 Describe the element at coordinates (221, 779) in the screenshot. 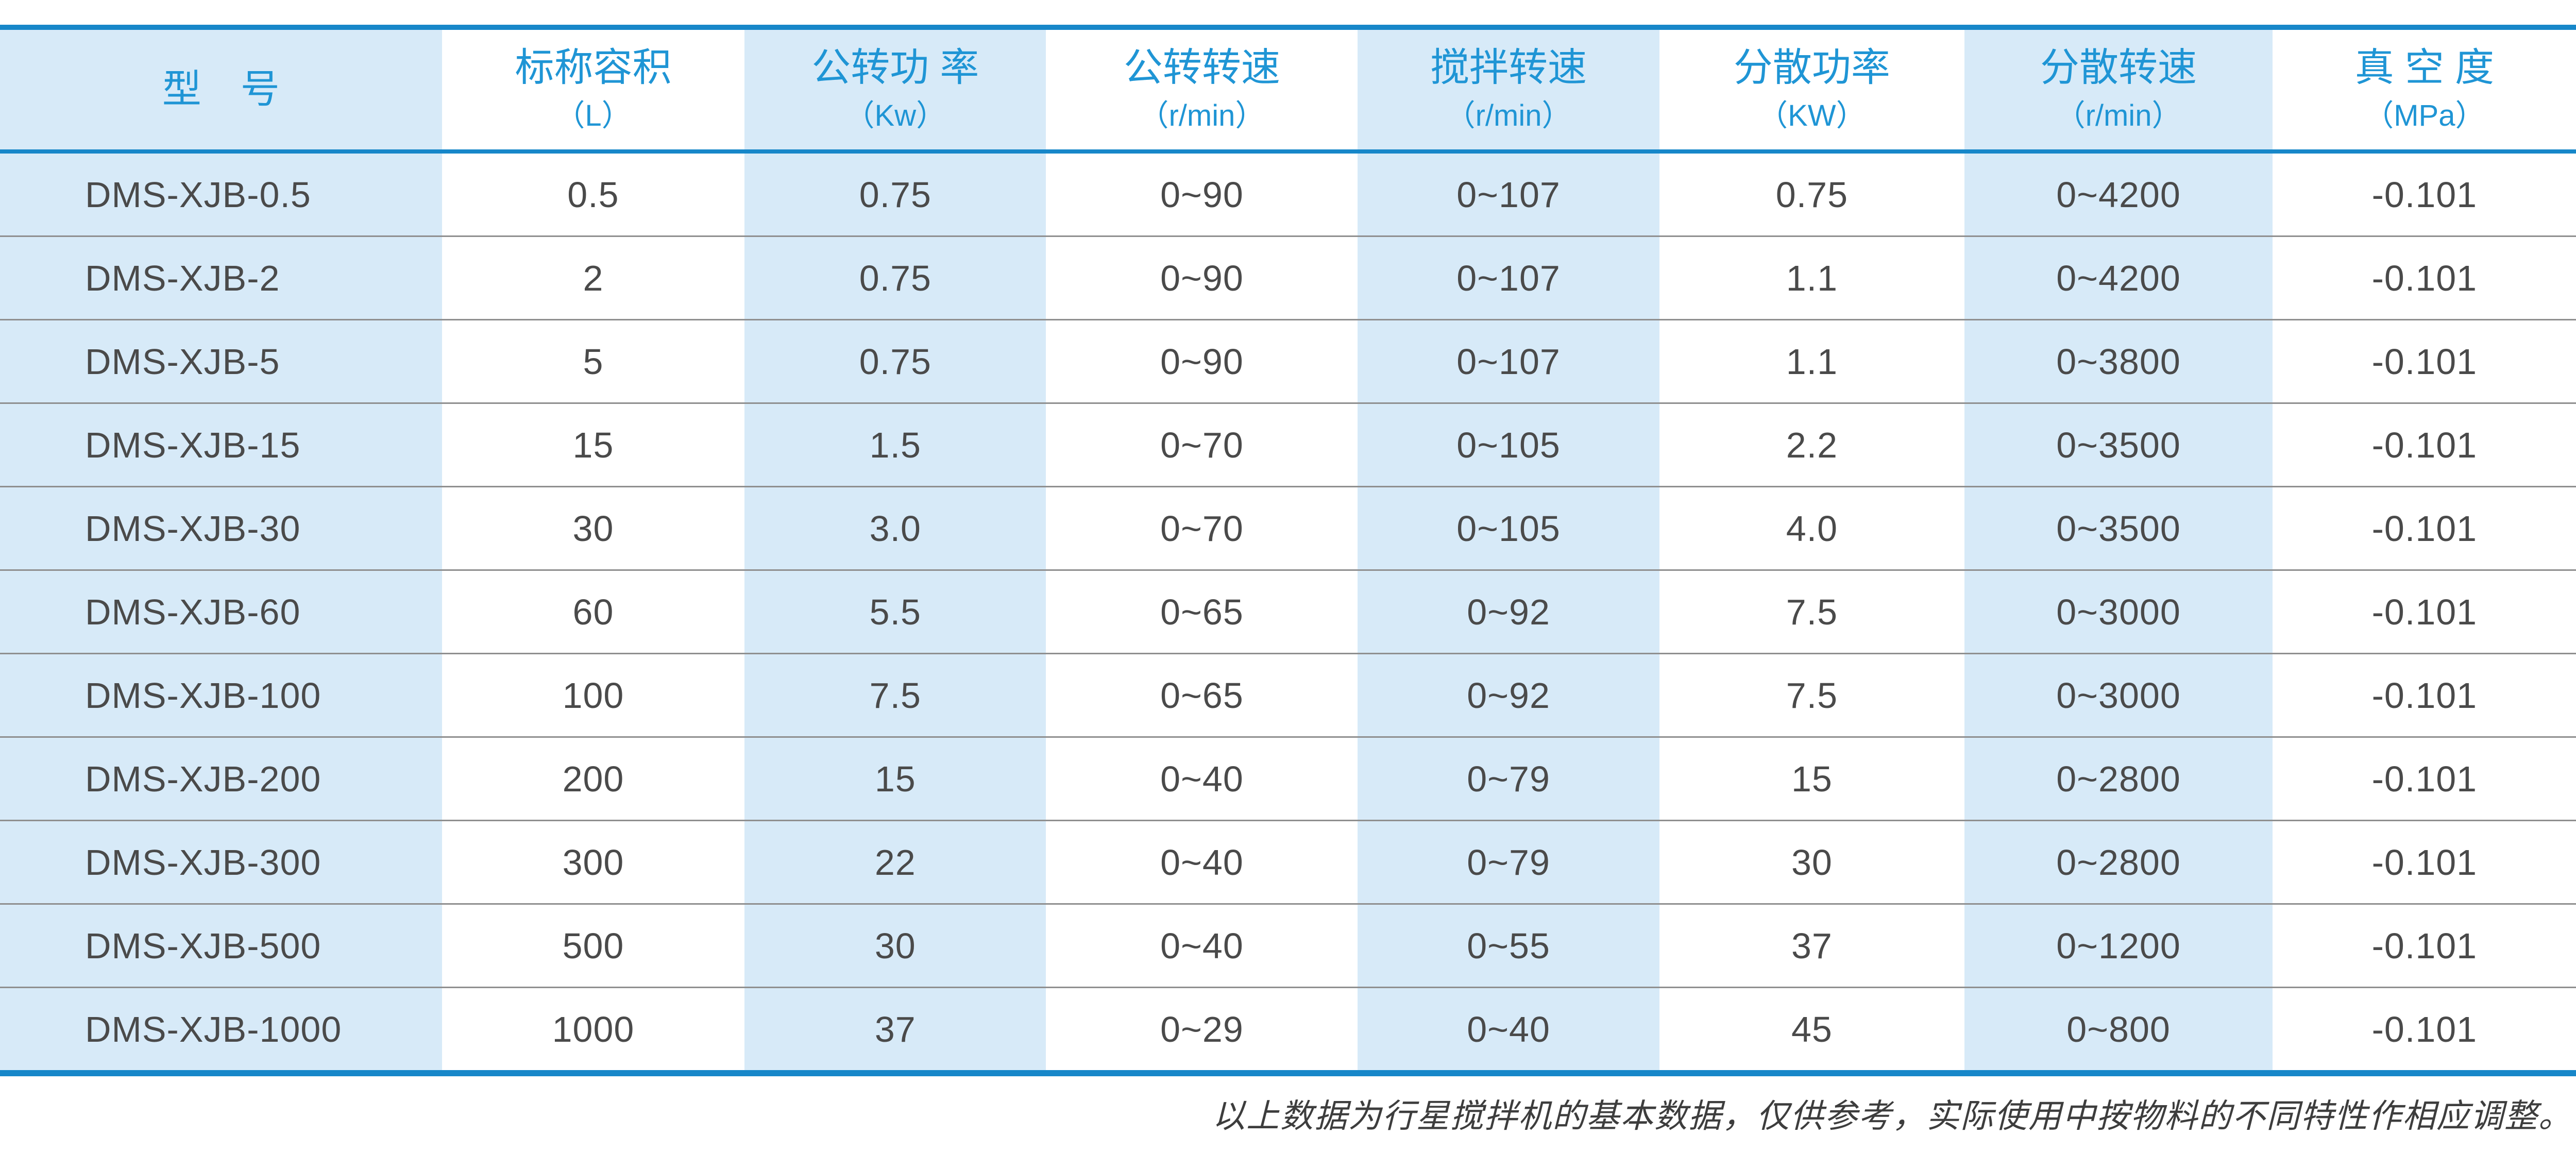

I see `model-cell: DMS-XJB-200` at that location.